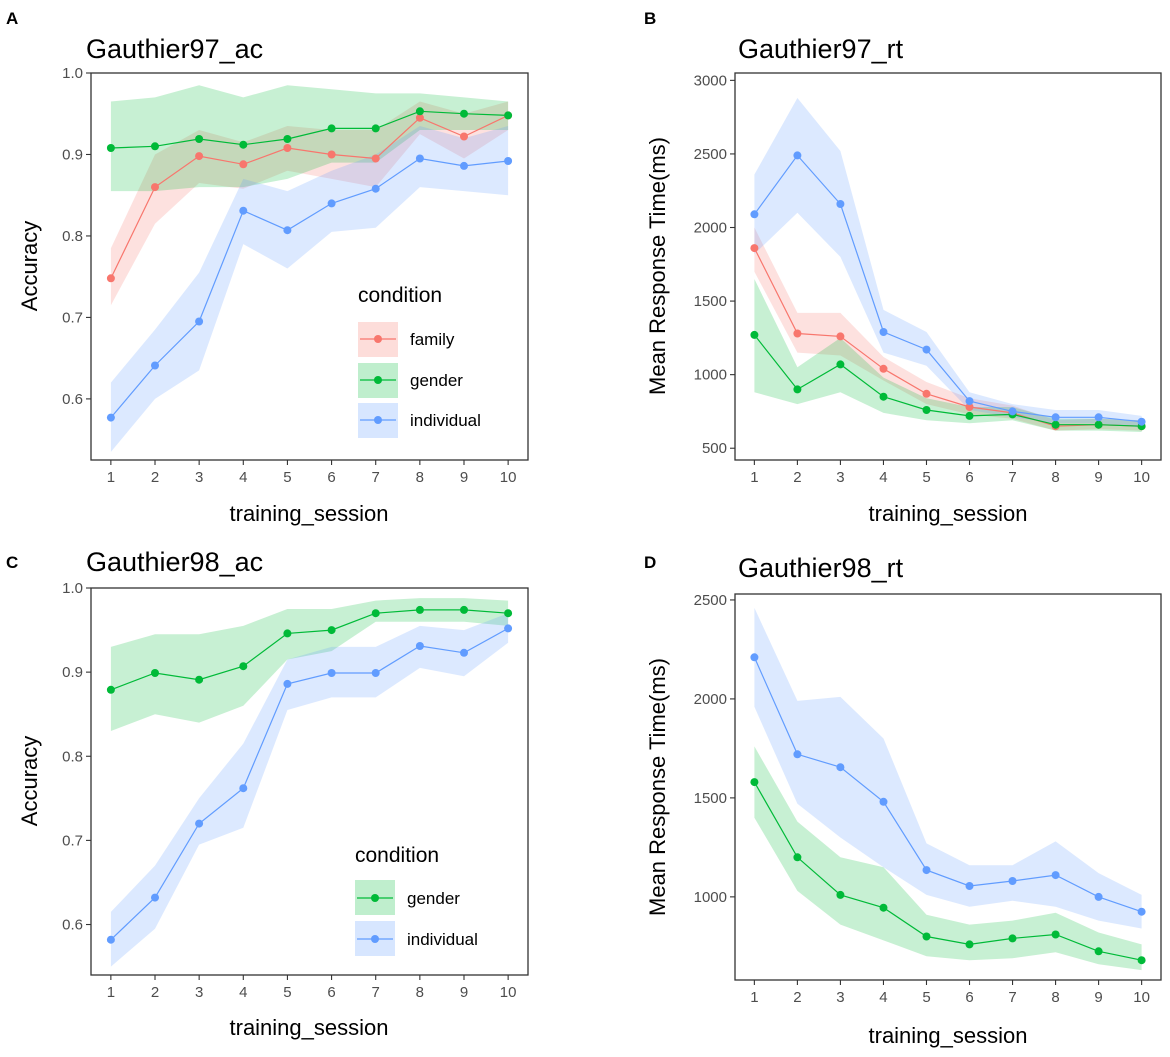 The width and height of the screenshot is (1170, 1057). I want to click on panel-c-y-tick-label-1: 0.7, so click(72, 840).